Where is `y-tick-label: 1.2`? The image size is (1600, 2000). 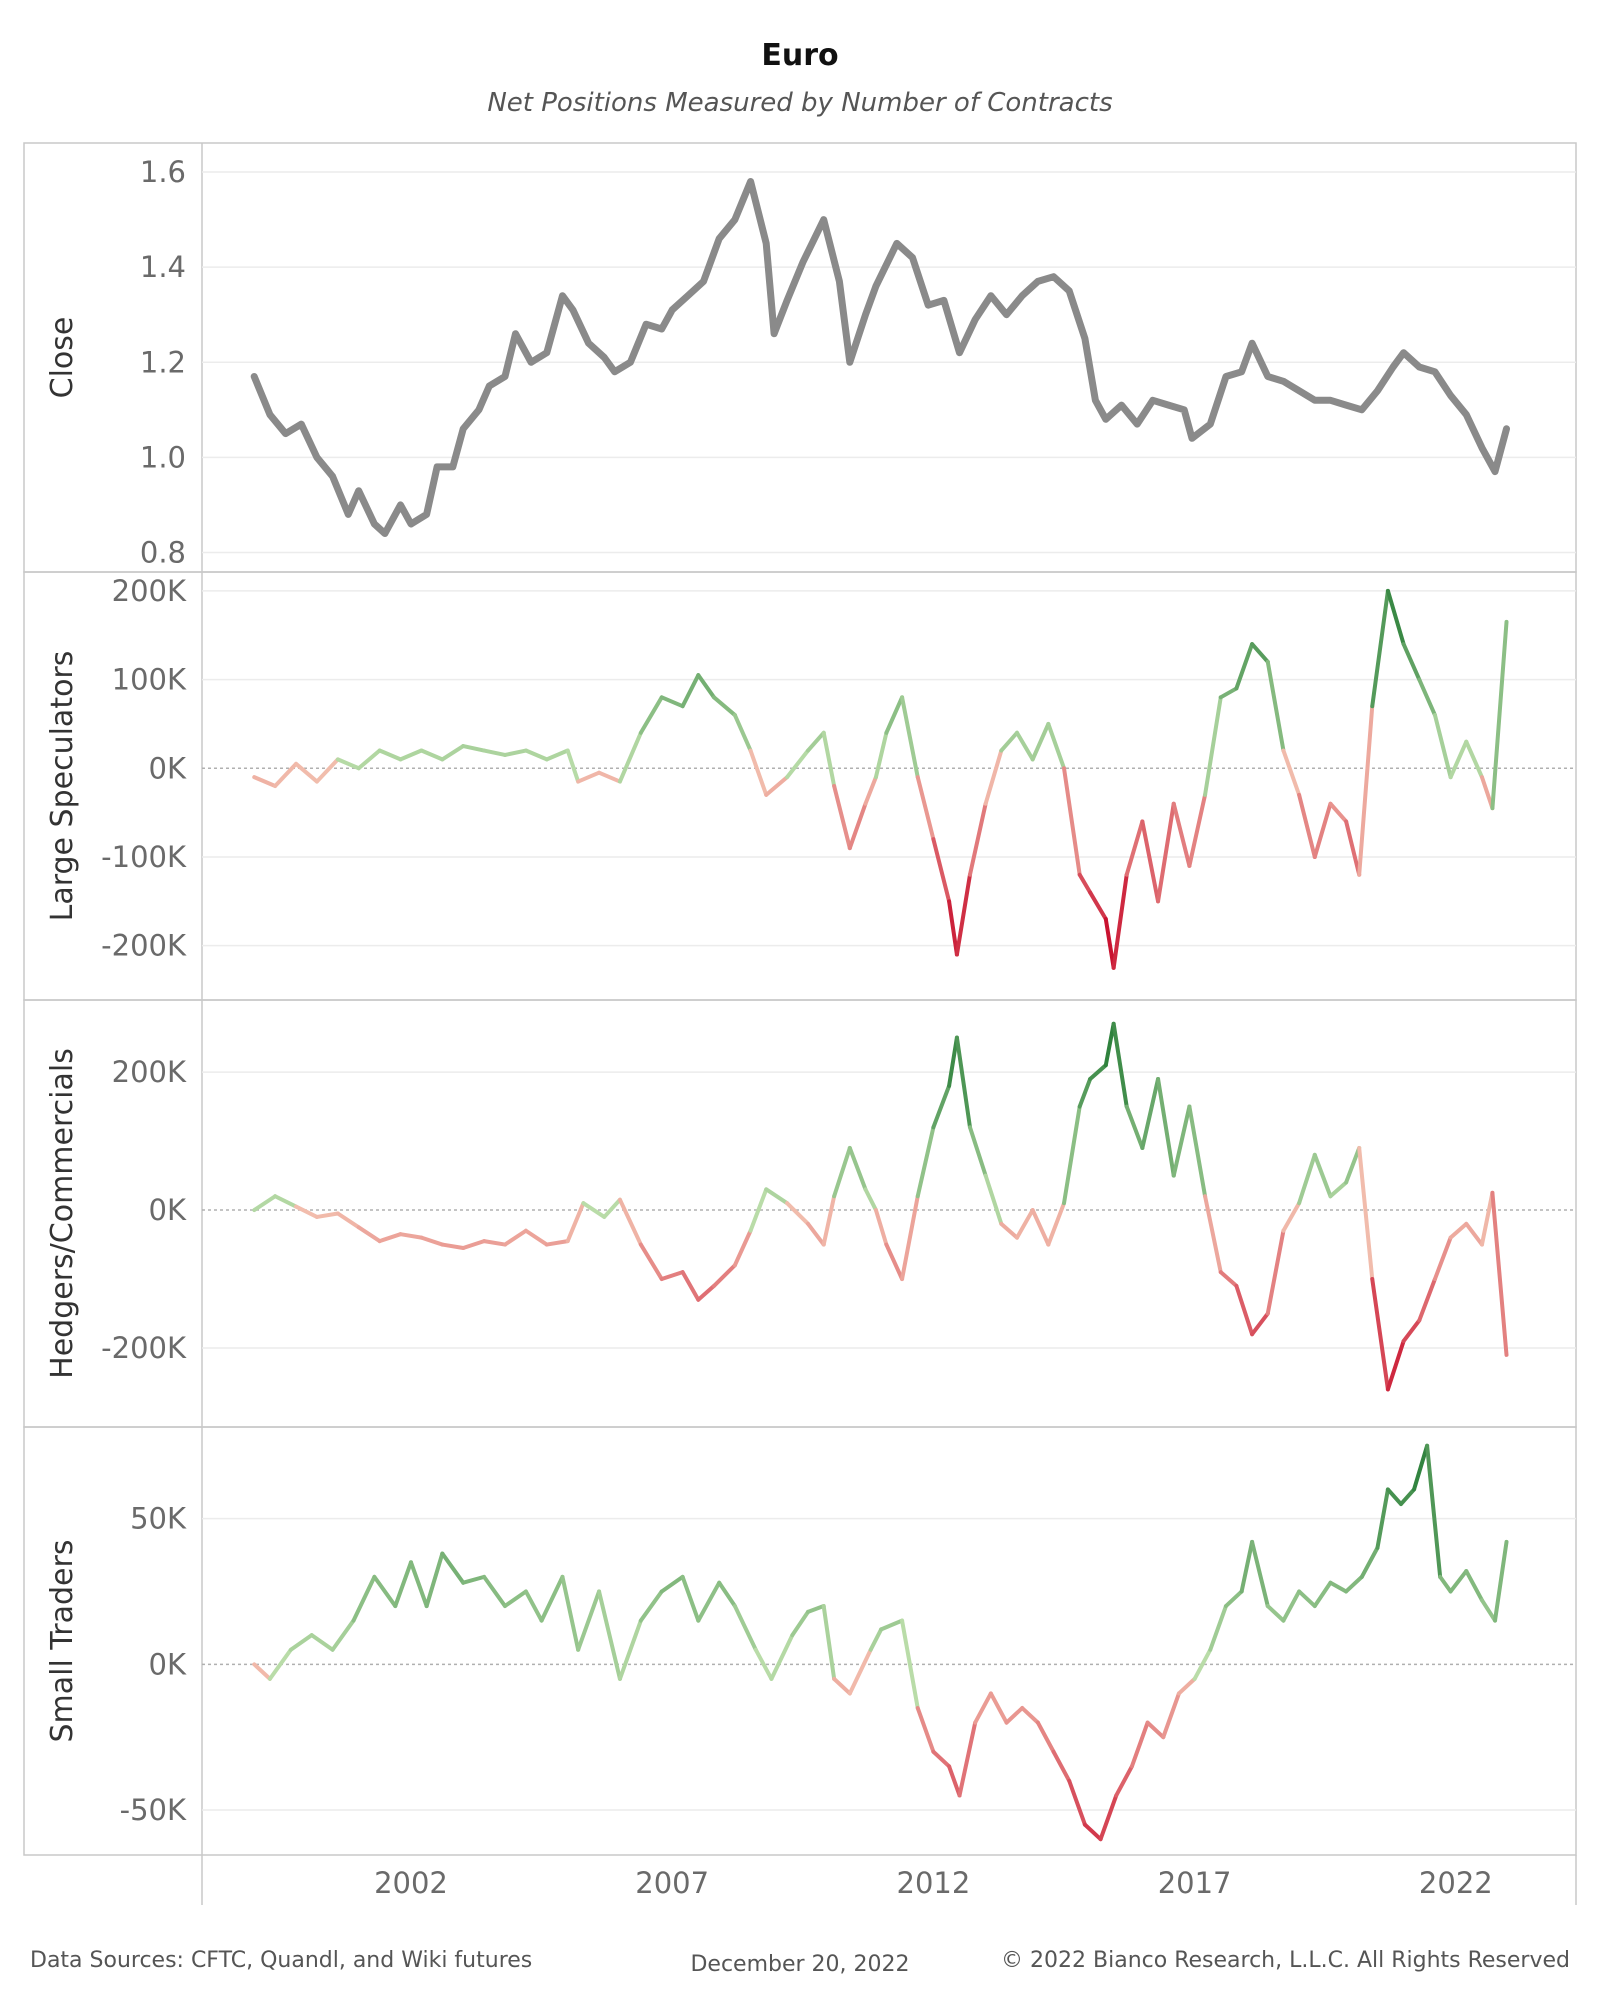
y-tick-label: 1.2 is located at coordinates (163, 362).